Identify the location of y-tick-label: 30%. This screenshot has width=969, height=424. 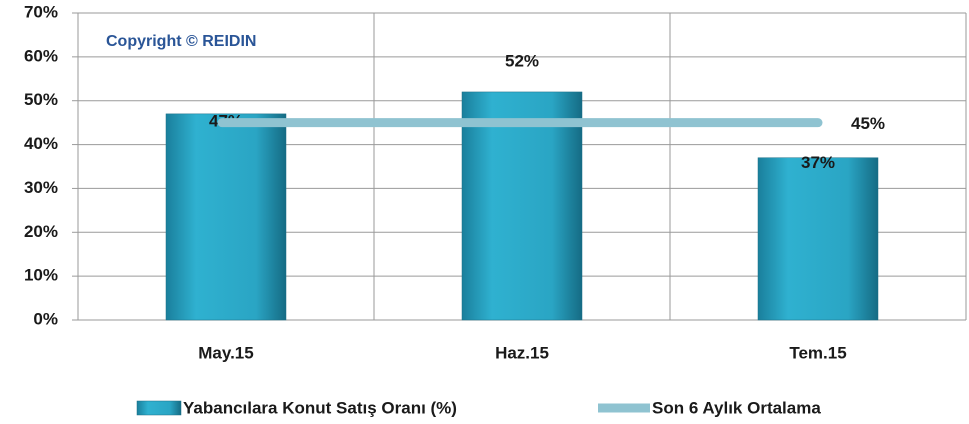
(41, 187).